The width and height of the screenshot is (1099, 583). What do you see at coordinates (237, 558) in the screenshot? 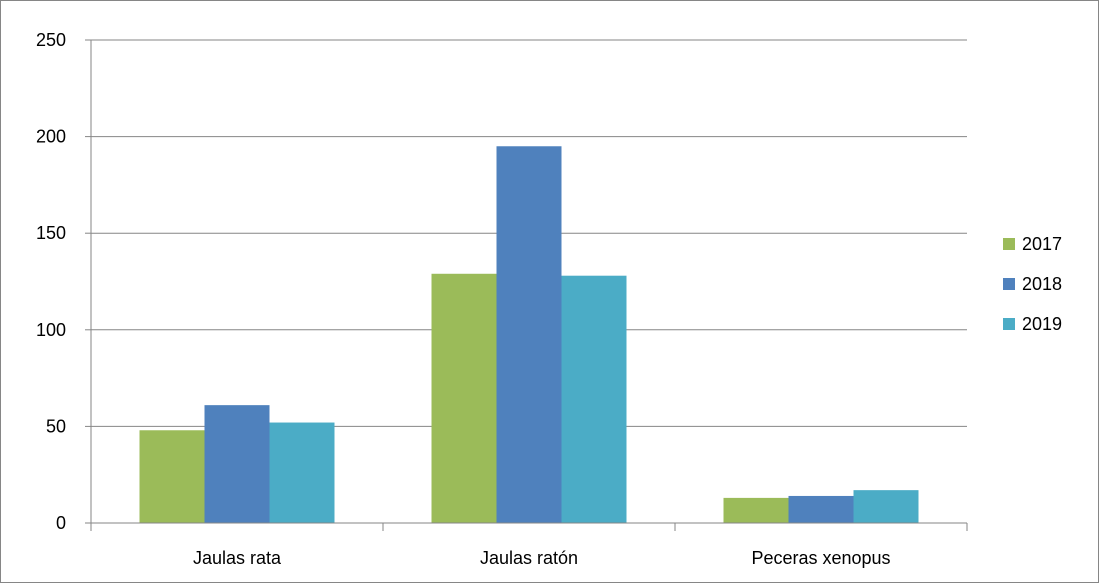
I see `x-tick-label: Jaulas rata` at bounding box center [237, 558].